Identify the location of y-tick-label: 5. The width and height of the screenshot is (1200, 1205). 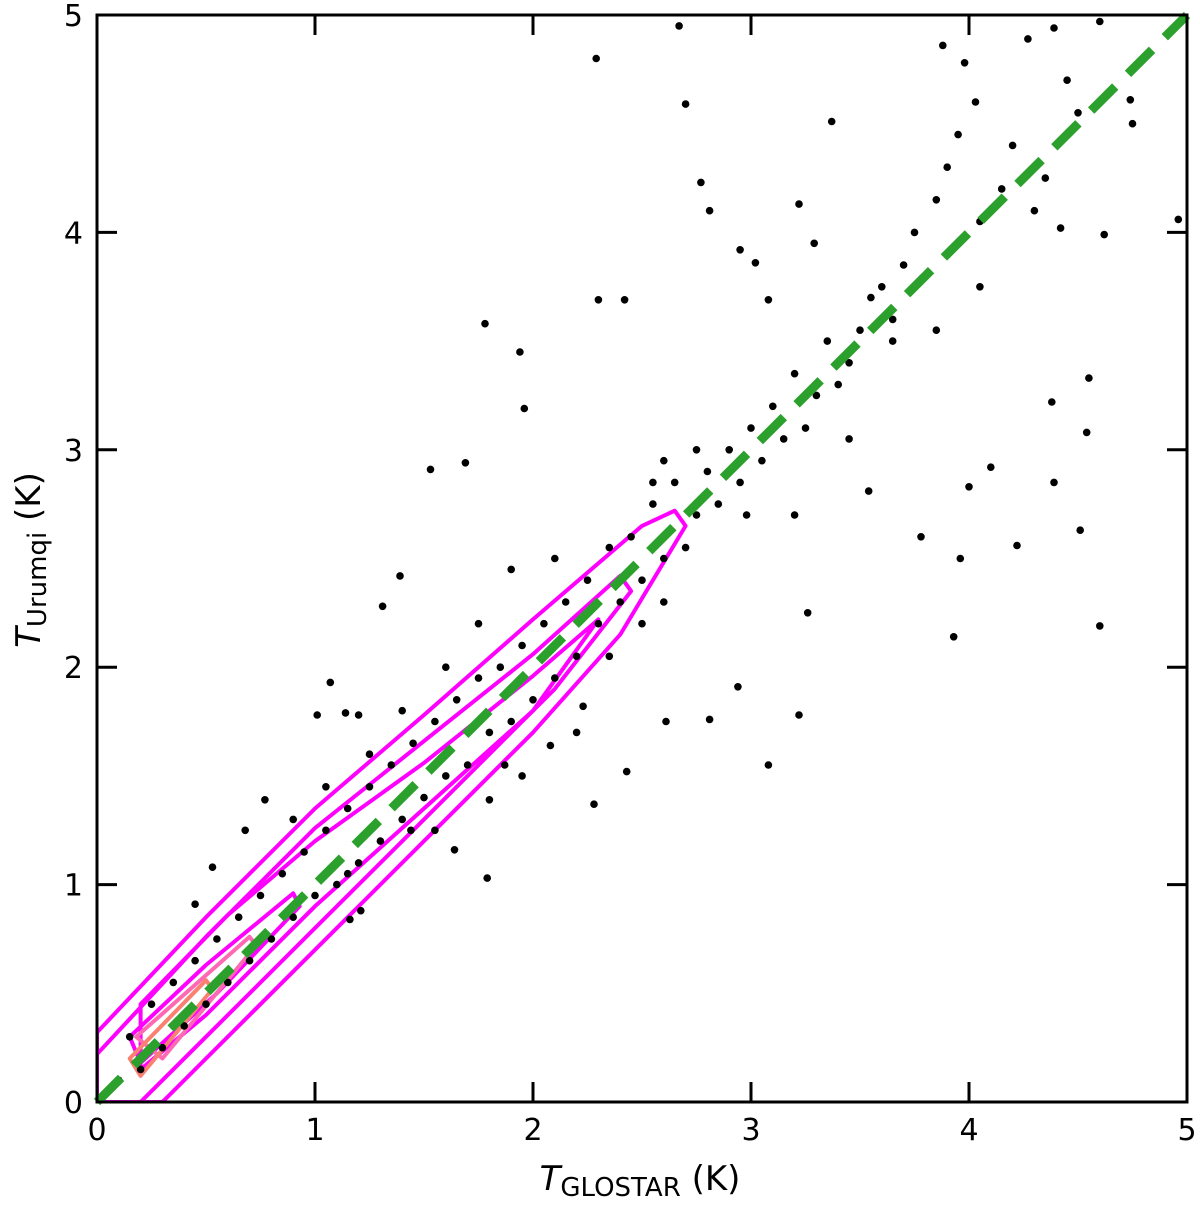
(73, 17).